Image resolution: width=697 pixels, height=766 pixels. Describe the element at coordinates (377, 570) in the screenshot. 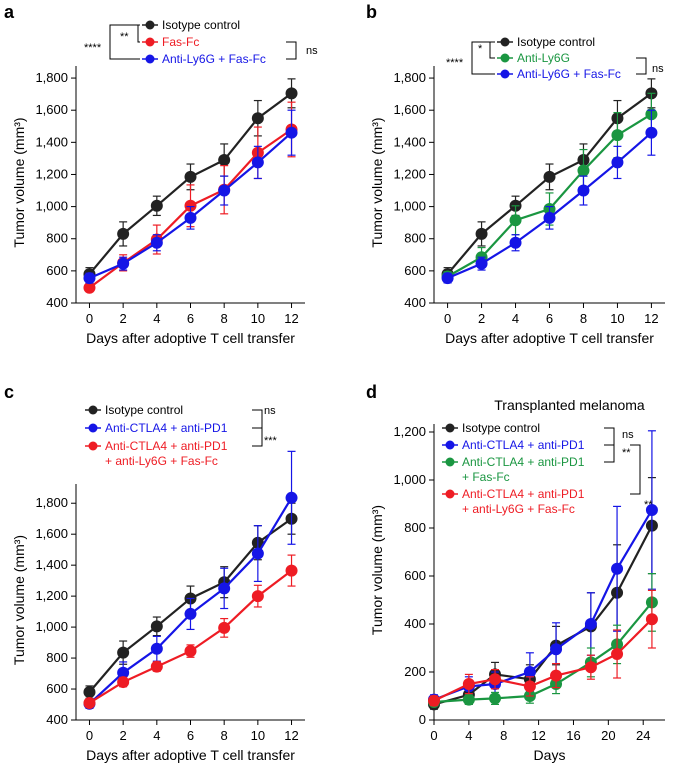

I see `y-axis-label: Tumor volume (mm³)` at that location.